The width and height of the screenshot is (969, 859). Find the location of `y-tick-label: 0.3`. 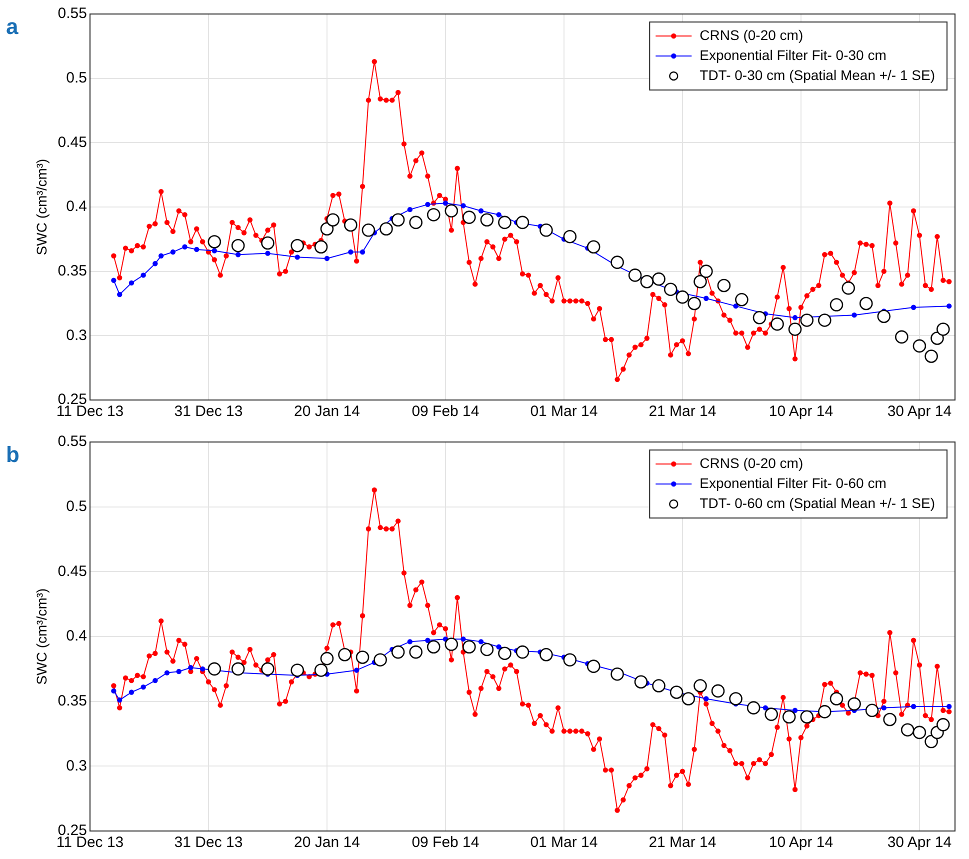

y-tick-label: 0.3 is located at coordinates (76, 765).